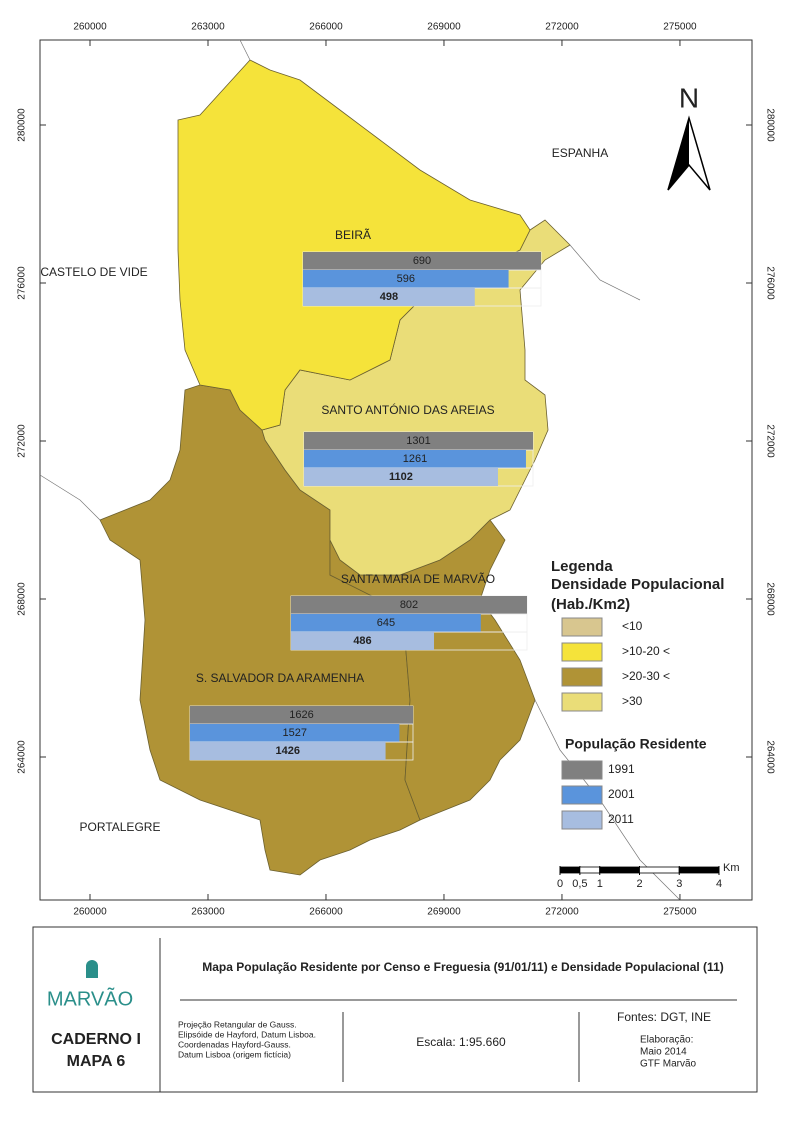  I want to click on credit-line: Elaboração:, so click(666, 1040).